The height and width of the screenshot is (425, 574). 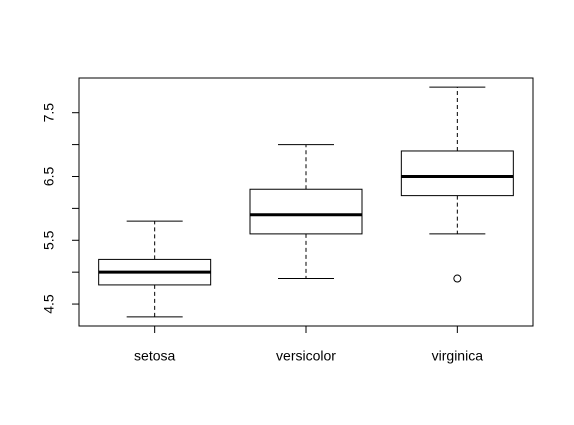 I want to click on x-tick-label: versicolor, so click(x=306, y=356).